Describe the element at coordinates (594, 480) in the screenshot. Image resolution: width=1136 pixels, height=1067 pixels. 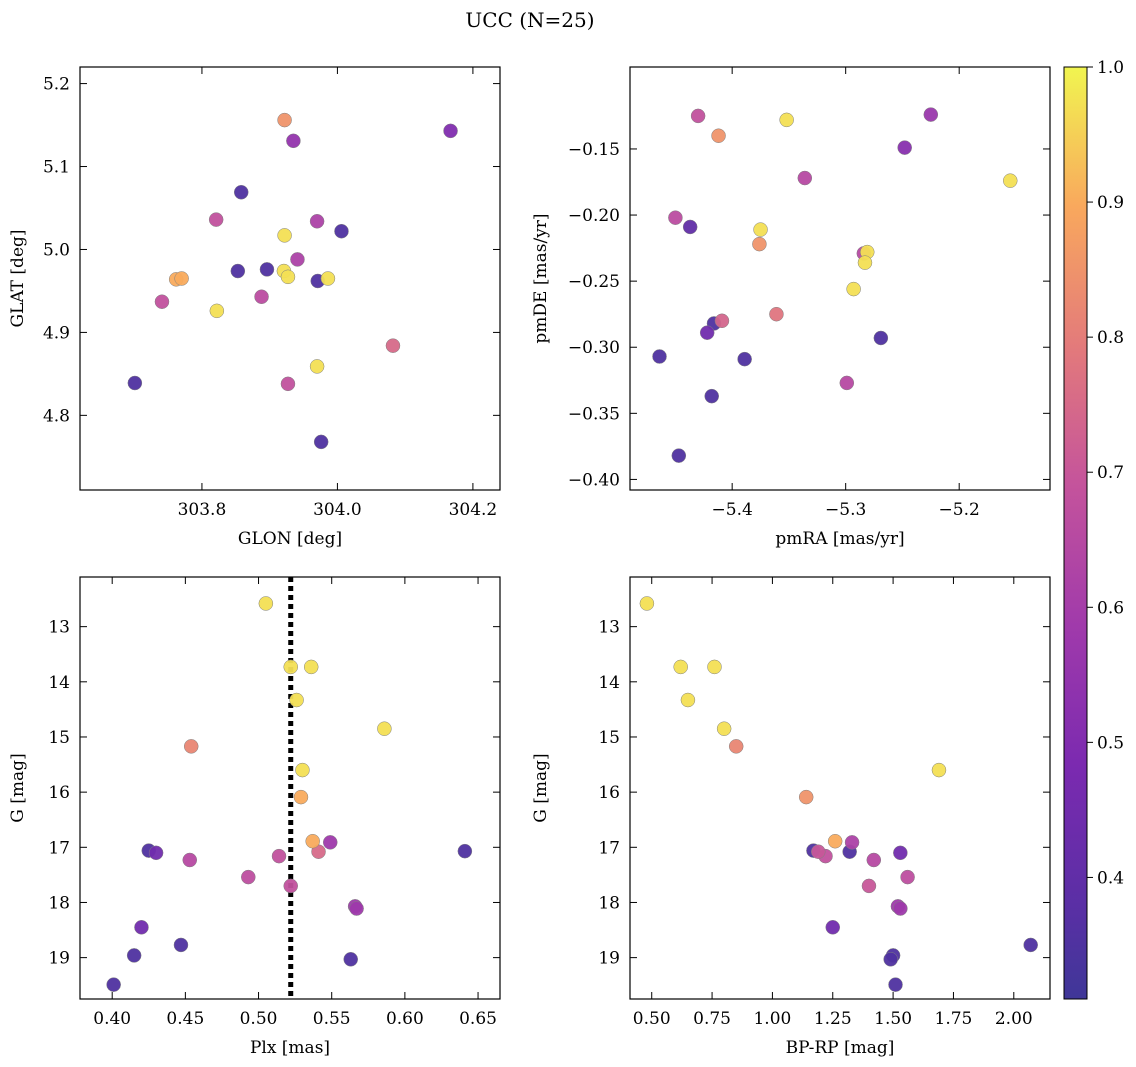
I see `y-tick-label: −0.40` at that location.